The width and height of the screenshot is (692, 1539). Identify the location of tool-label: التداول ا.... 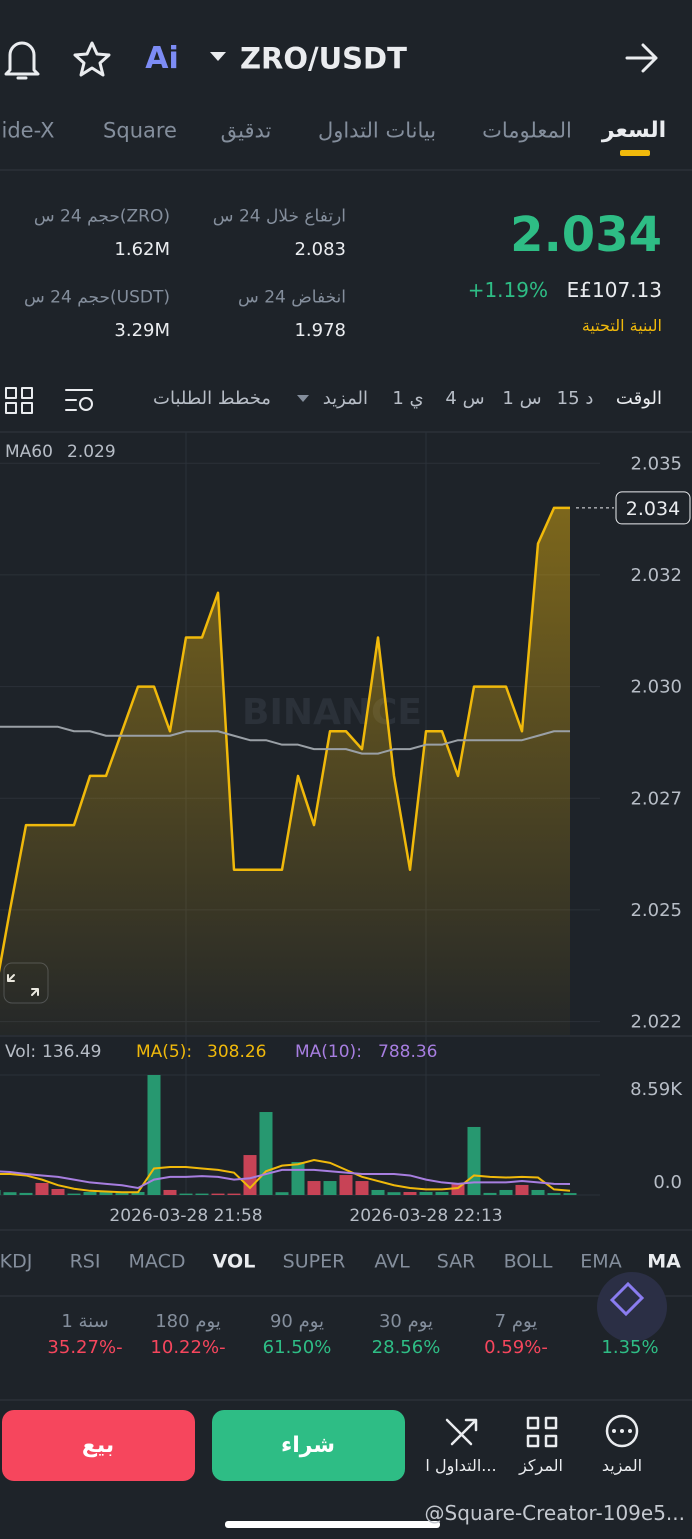
(461, 1465).